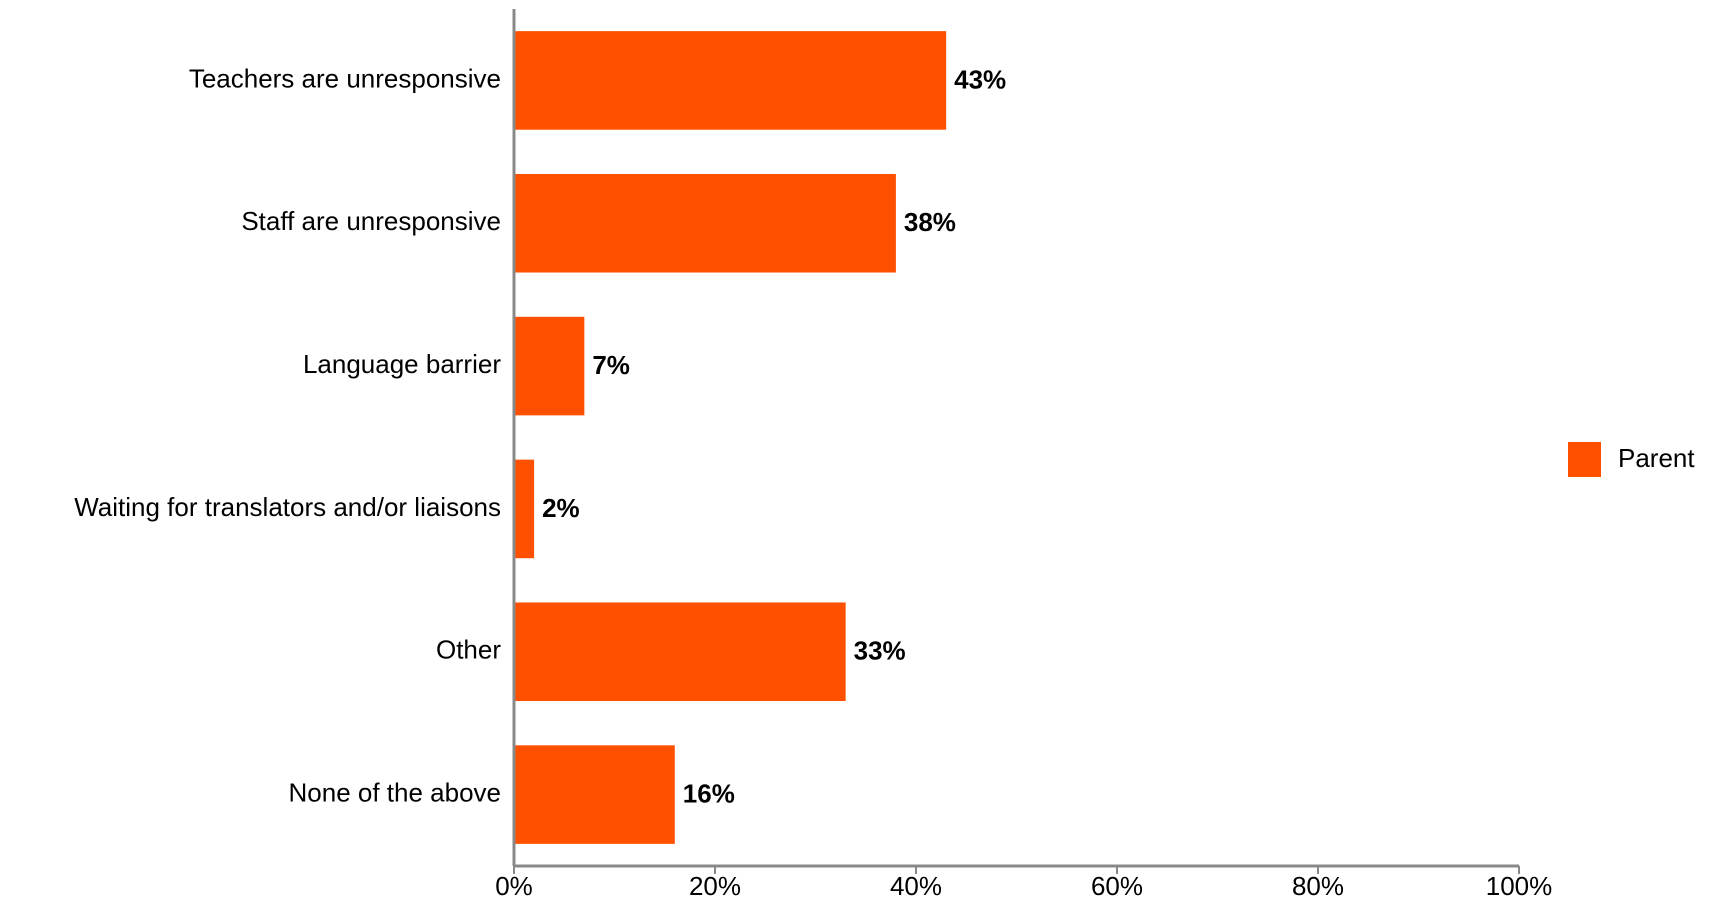  I want to click on y-tick-label: Waiting for translators and/or liaisons, so click(287, 507).